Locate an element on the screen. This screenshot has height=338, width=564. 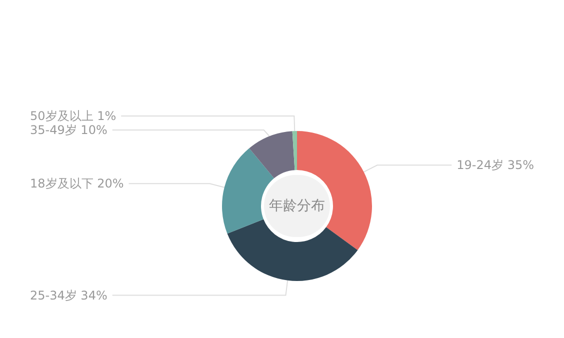
slice-label: 35-49岁 10% is located at coordinates (69, 130).